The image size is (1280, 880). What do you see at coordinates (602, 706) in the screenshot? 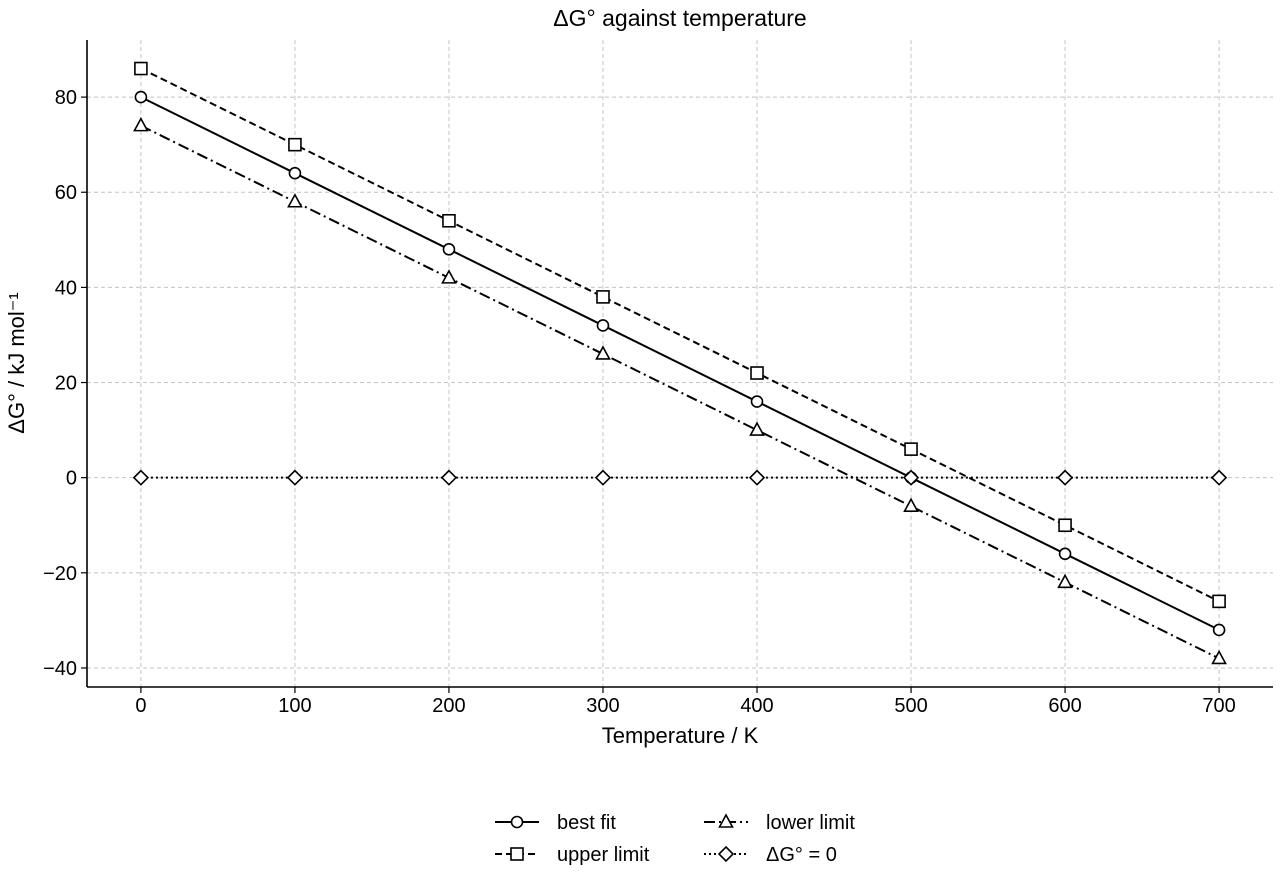
I see `x-tick-label: 300` at bounding box center [602, 706].